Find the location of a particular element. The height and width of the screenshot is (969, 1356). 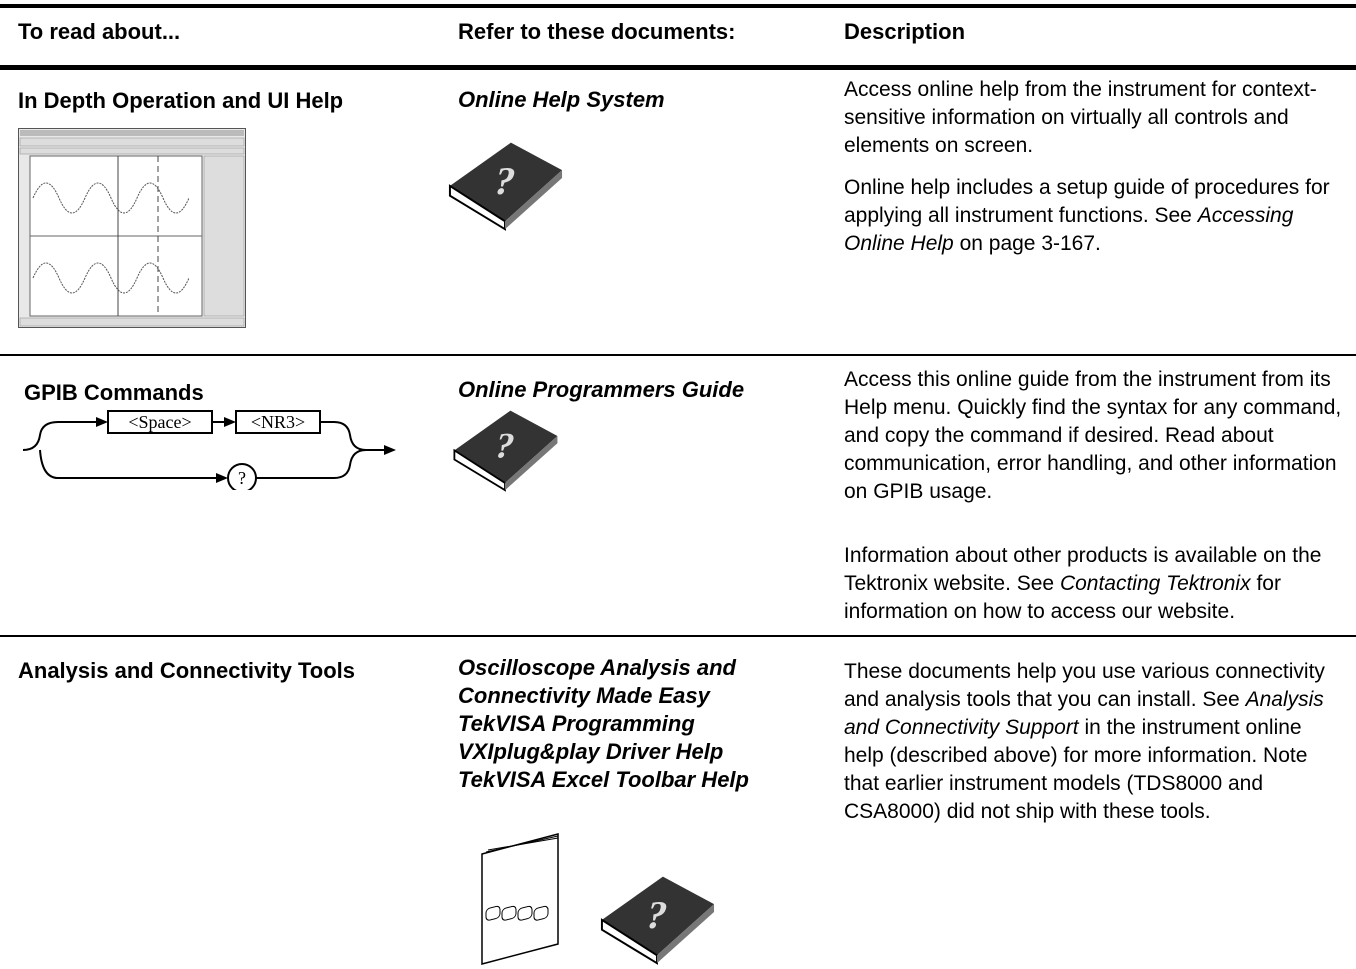

topic: Analysis and Connectivity Tools is located at coordinates (186, 670).